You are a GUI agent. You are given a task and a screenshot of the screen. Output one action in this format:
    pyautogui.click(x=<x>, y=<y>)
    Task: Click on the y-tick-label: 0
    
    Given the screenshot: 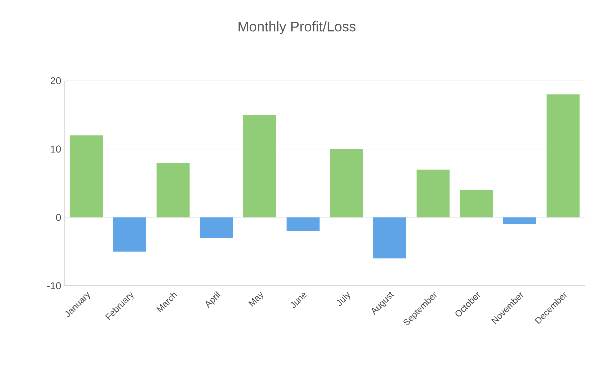 What is the action you would take?
    pyautogui.click(x=59, y=218)
    